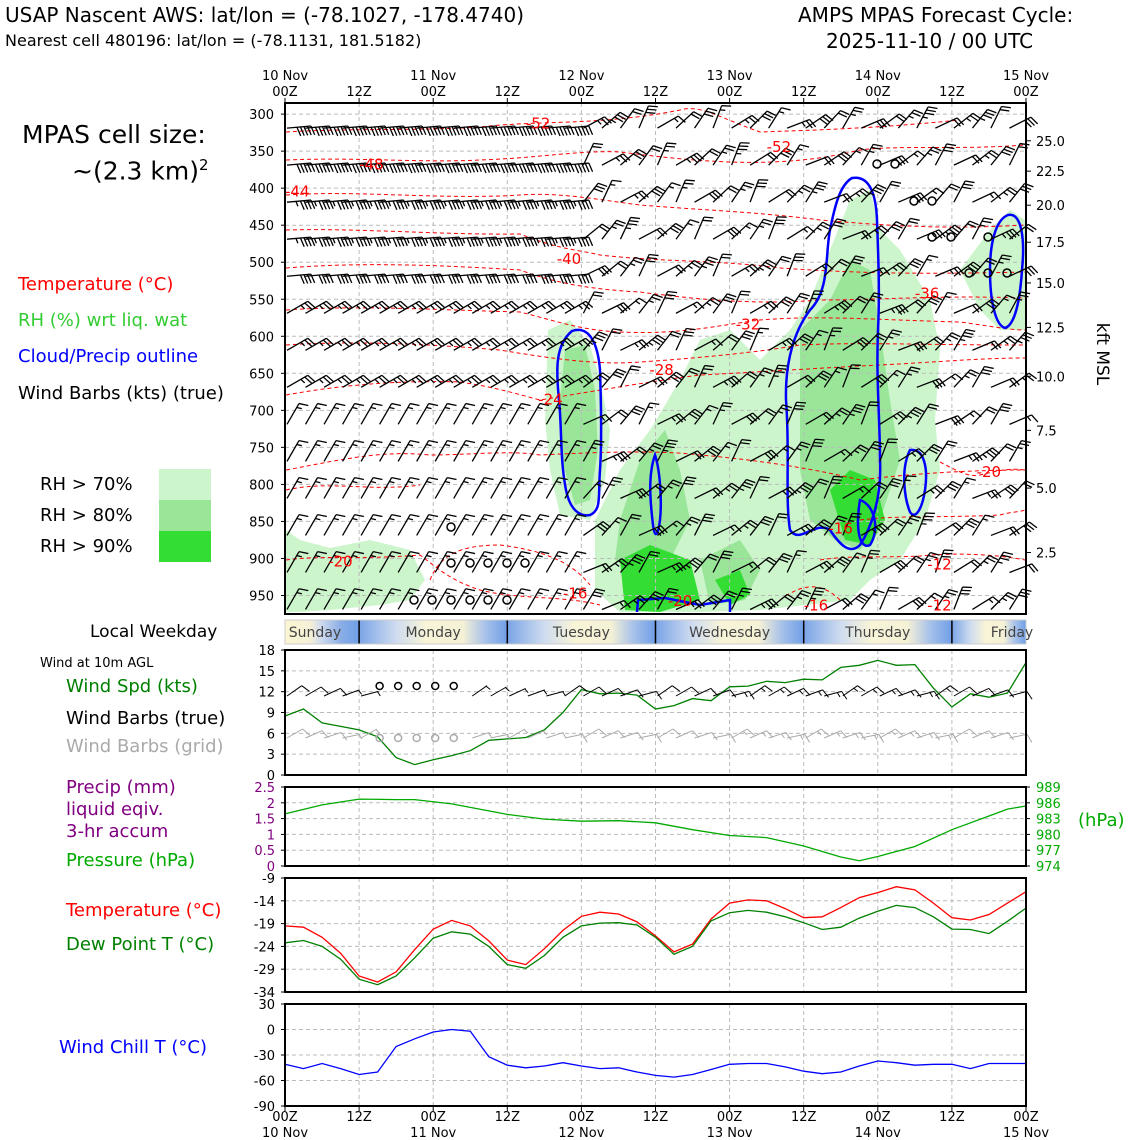  I want to click on pressure-tick-label: 300, so click(261, 115).